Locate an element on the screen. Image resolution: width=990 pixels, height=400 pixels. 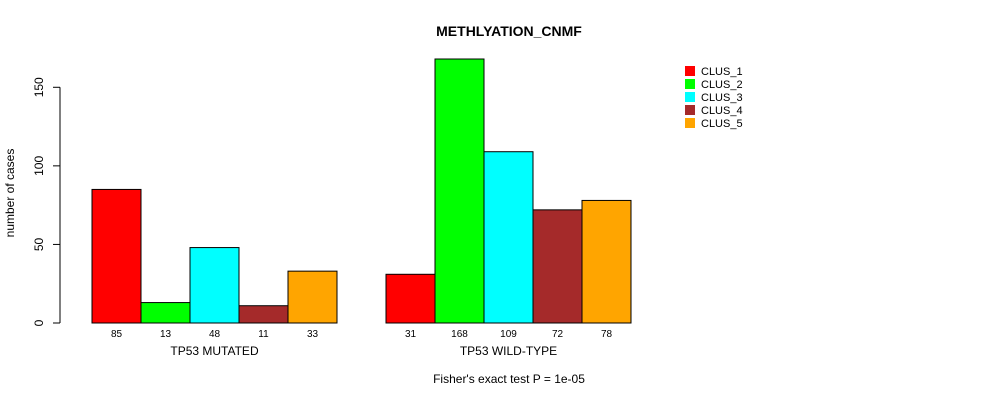
bar-value-label: 78 is located at coordinates (607, 334).